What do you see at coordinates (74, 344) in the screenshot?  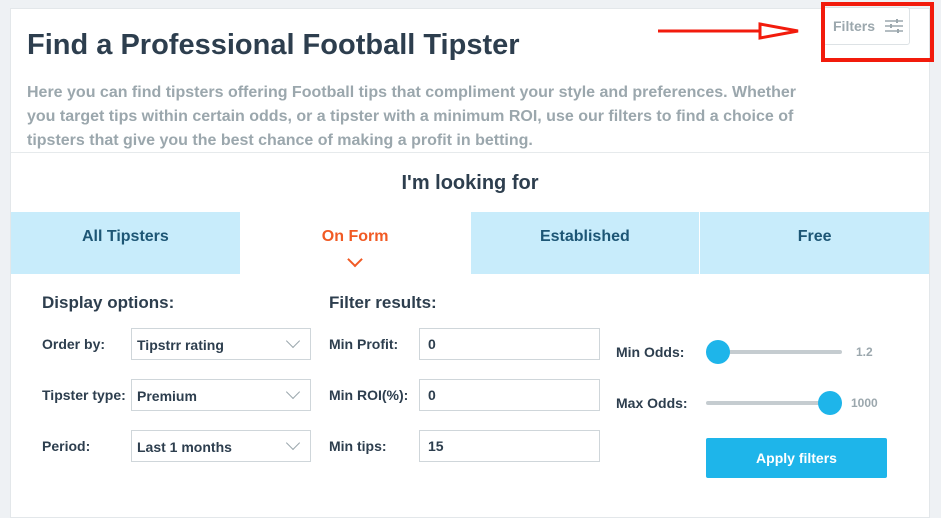 I see `order-by-label: Order by:` at bounding box center [74, 344].